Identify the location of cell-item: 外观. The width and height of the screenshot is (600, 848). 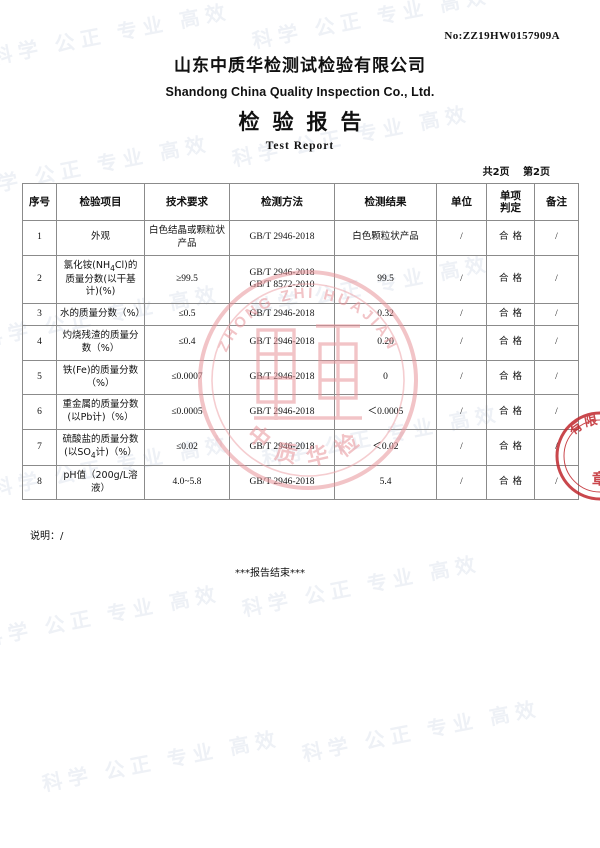
(100, 238).